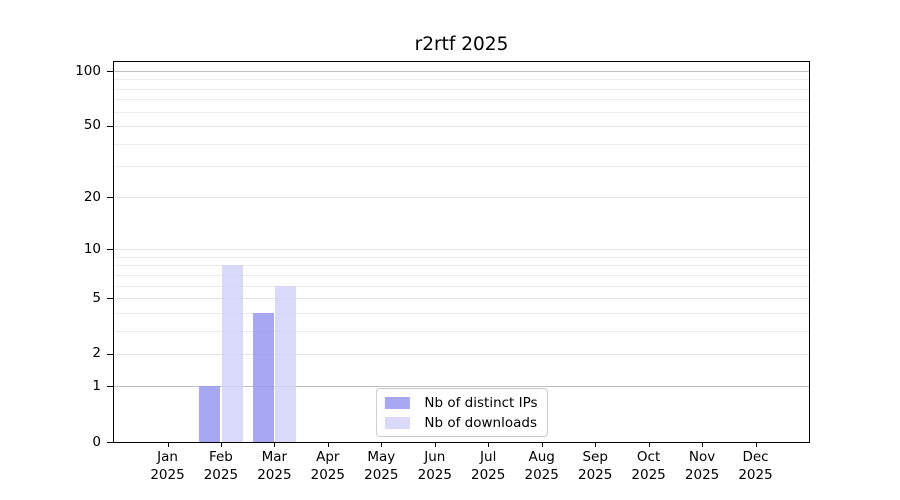 This screenshot has height=500, width=900. I want to click on legend-row: Nb of distinct IPs, so click(461, 402).